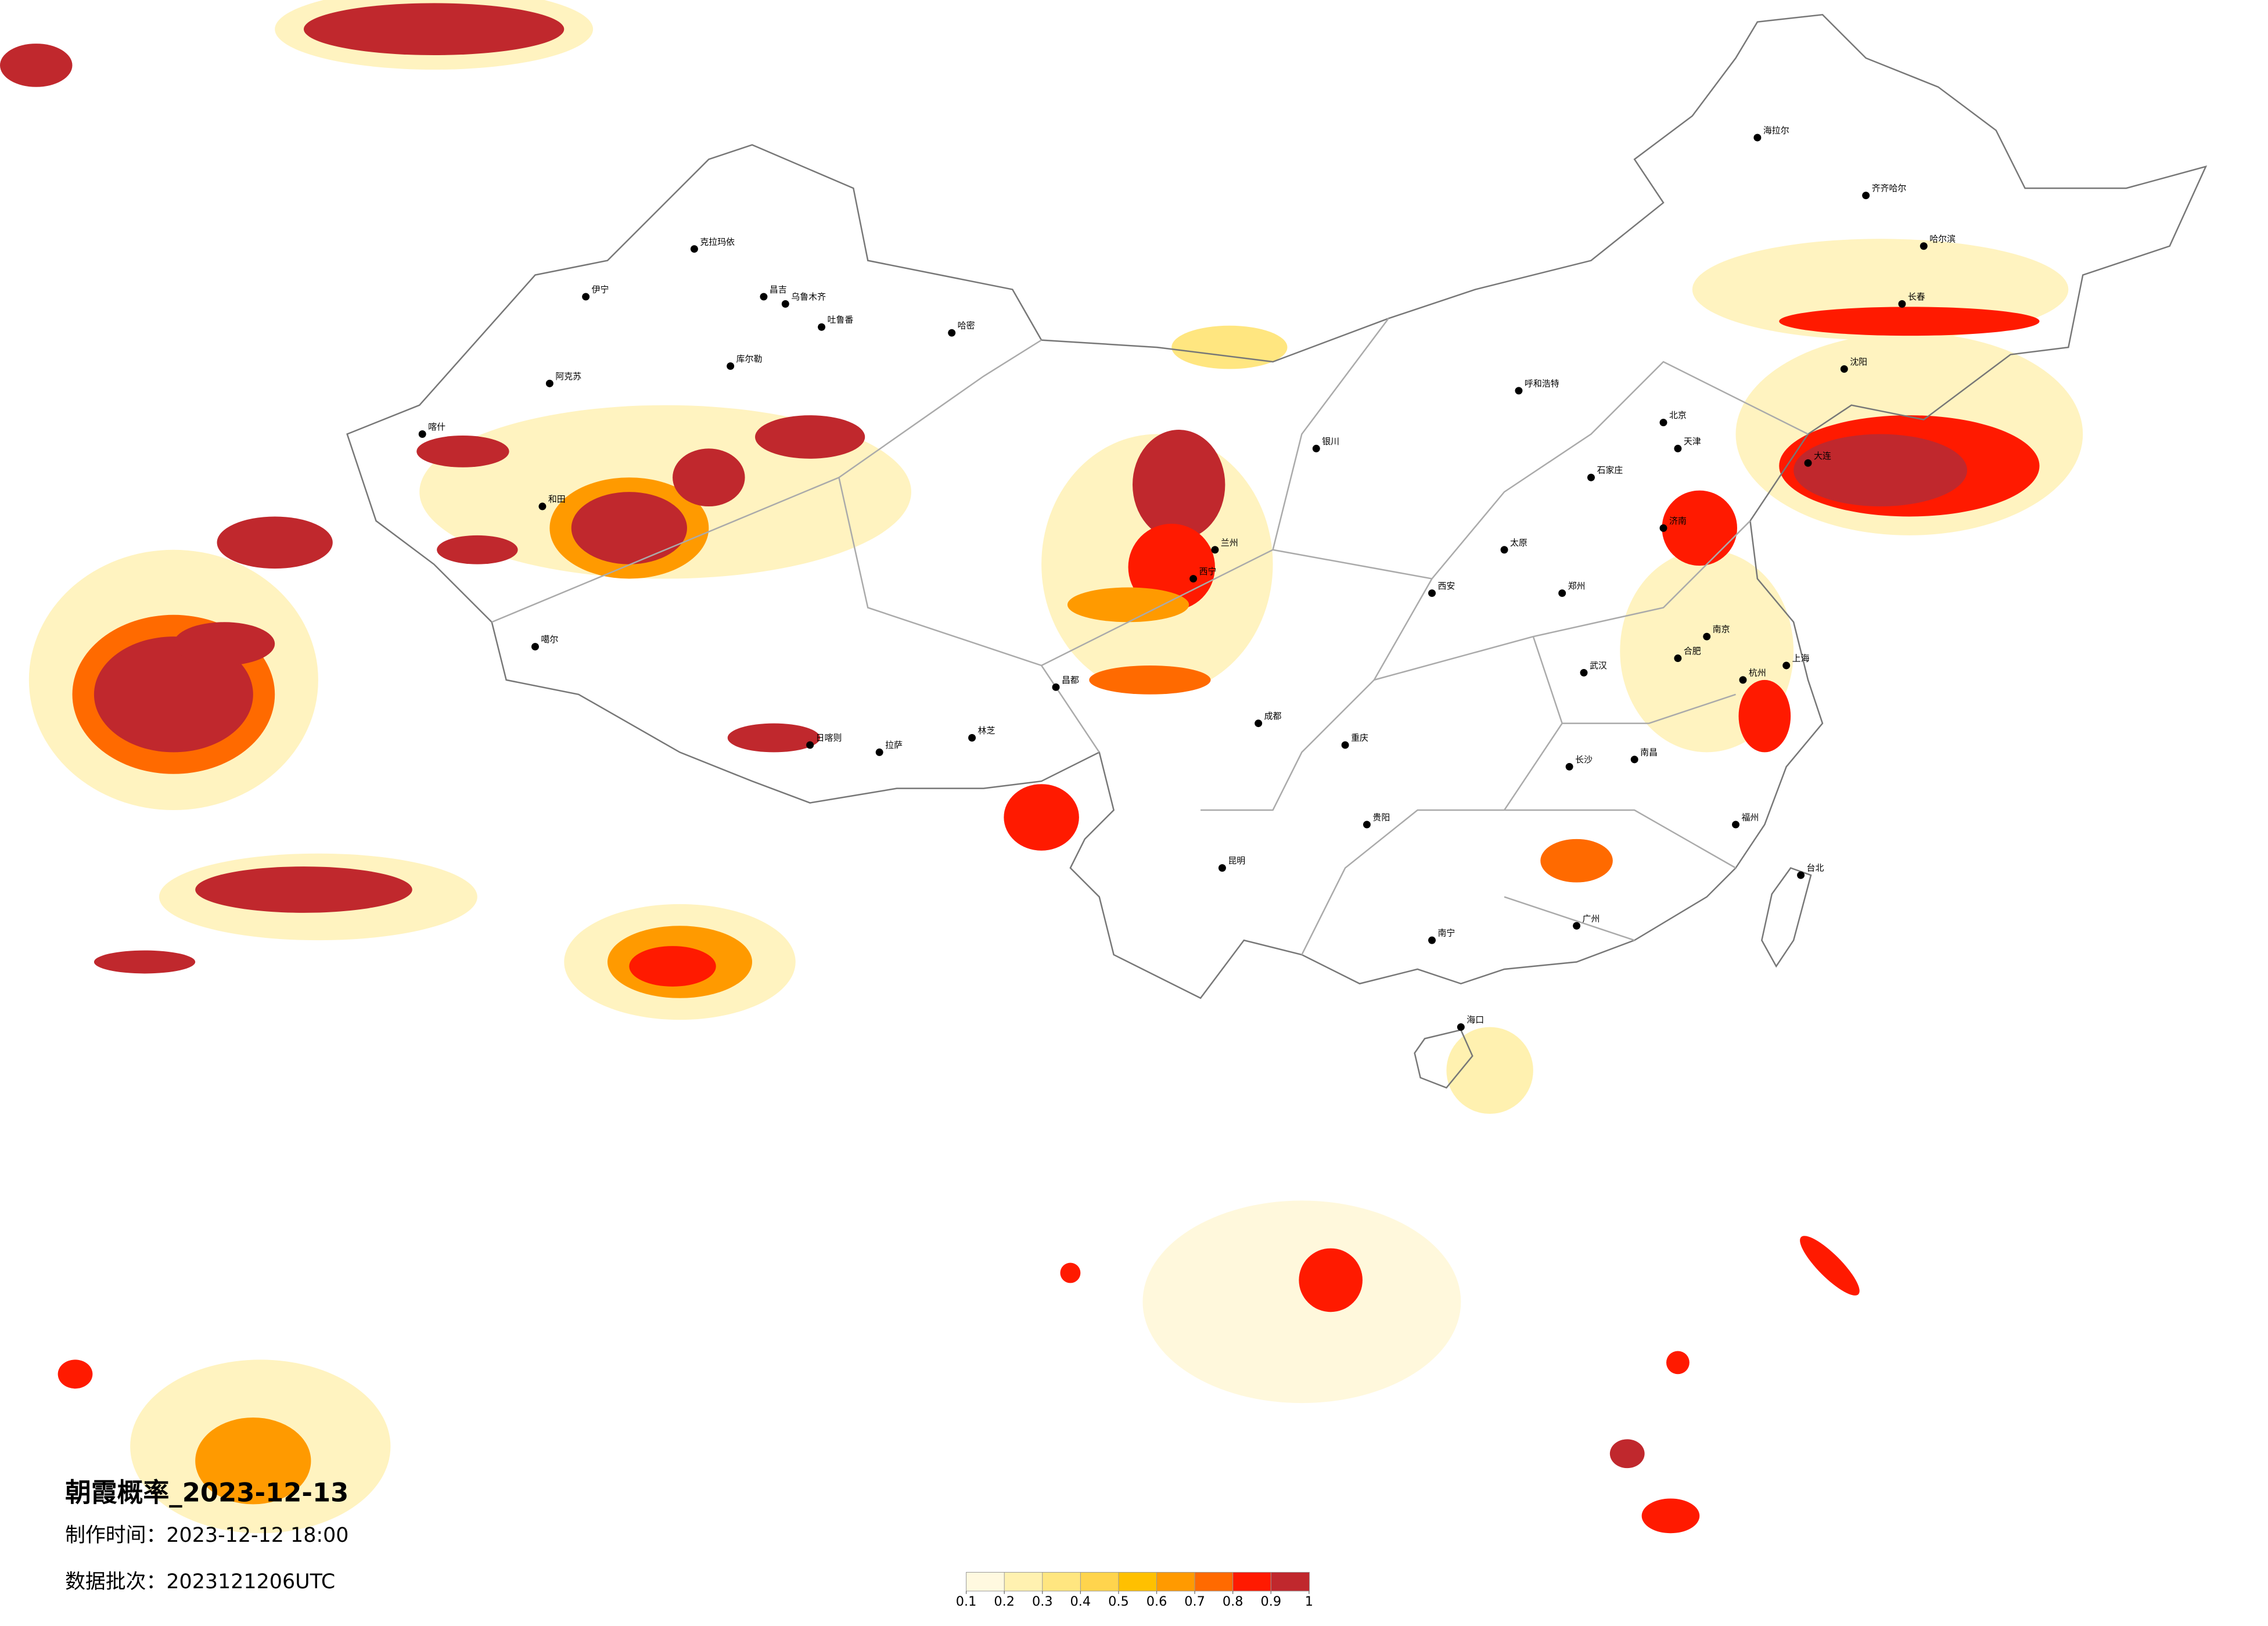  I want to click on batch: 数据批次：2023121206UTC, so click(200, 1581).